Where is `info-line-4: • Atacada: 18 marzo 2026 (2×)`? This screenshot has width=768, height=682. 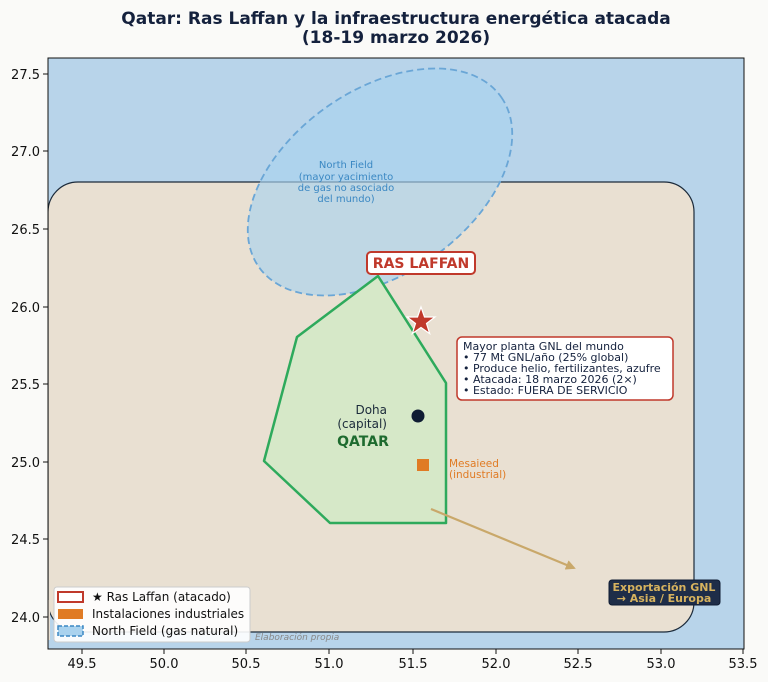 info-line-4: • Atacada: 18 marzo 2026 (2×) is located at coordinates (550, 379).